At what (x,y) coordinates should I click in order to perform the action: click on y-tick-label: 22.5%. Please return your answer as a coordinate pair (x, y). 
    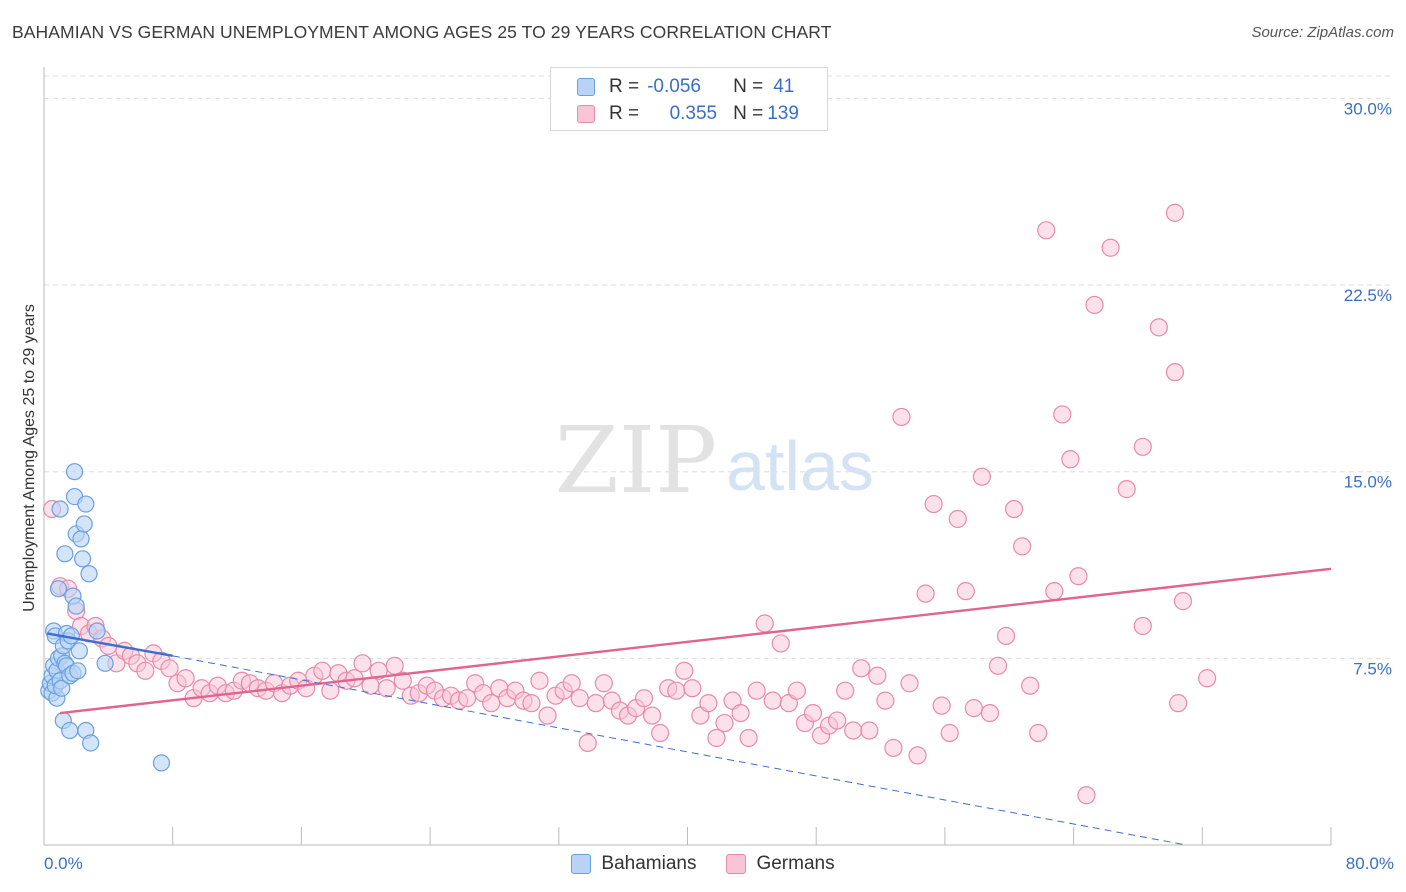
    Looking at the image, I should click on (1368, 295).